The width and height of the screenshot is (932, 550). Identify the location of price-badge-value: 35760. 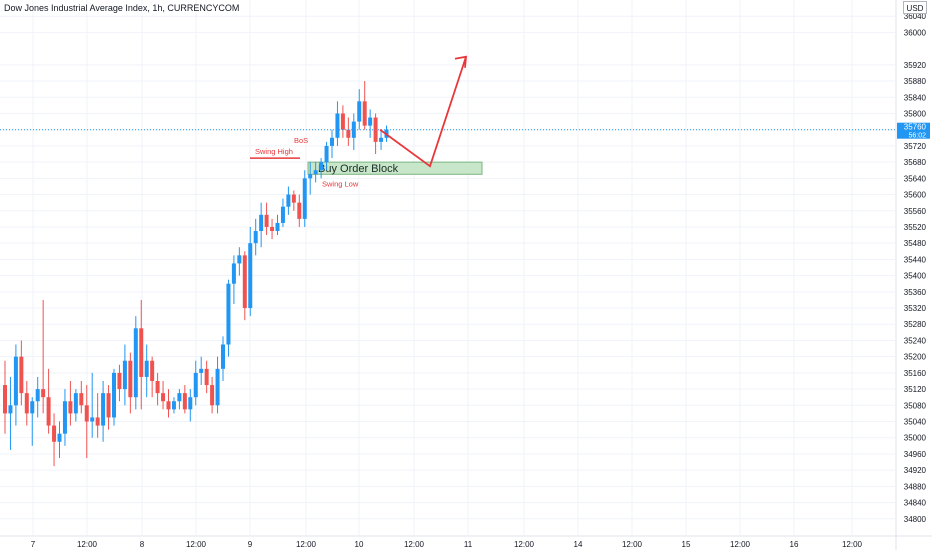
(915, 127).